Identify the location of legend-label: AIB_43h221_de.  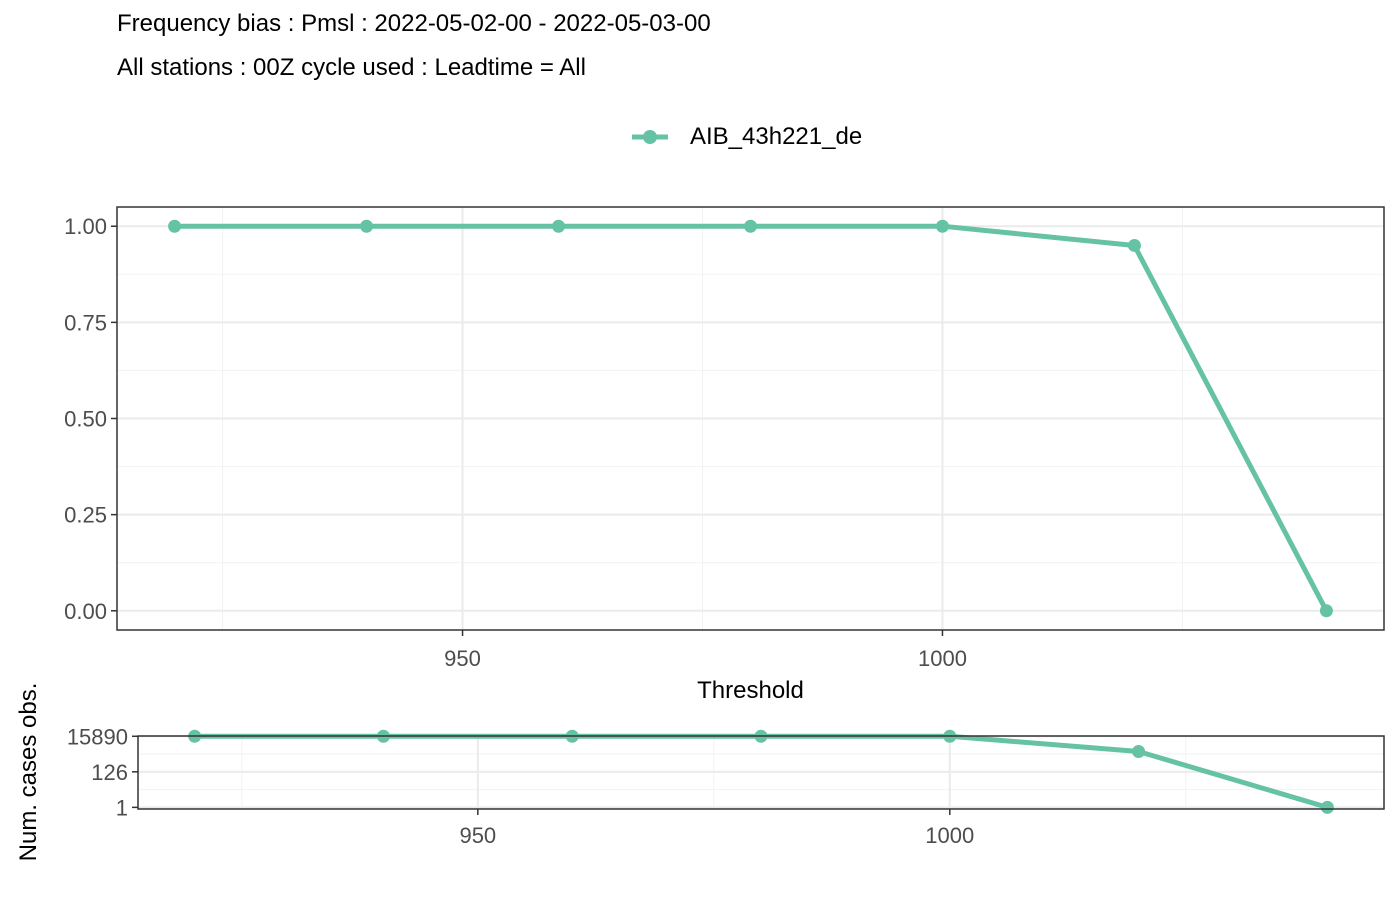
(776, 136).